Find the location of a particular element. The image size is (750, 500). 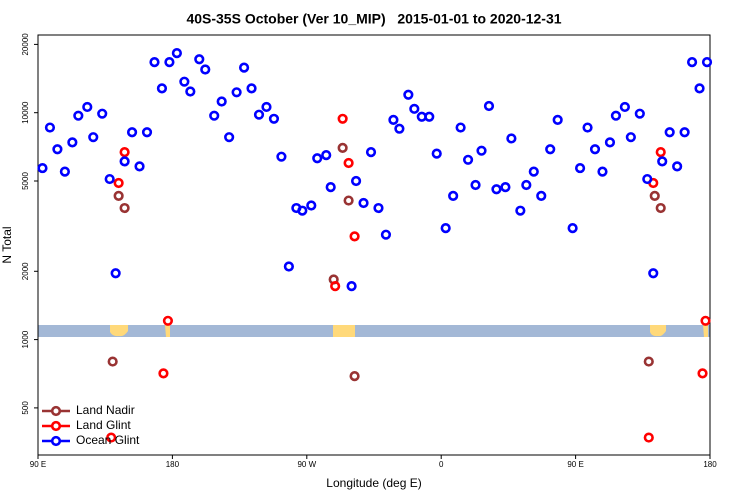

x-tick-label: 90 E is located at coordinates (575, 464).